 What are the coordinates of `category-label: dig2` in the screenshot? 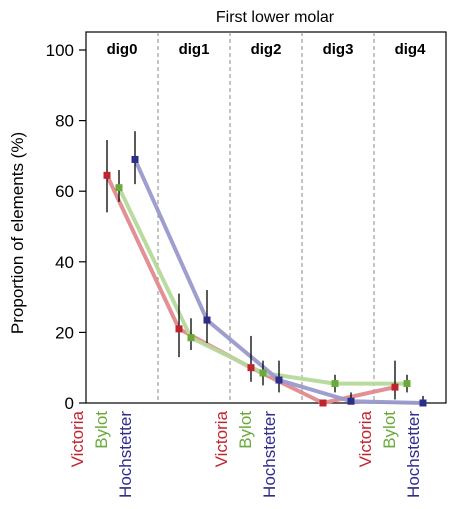 It's located at (266, 49).